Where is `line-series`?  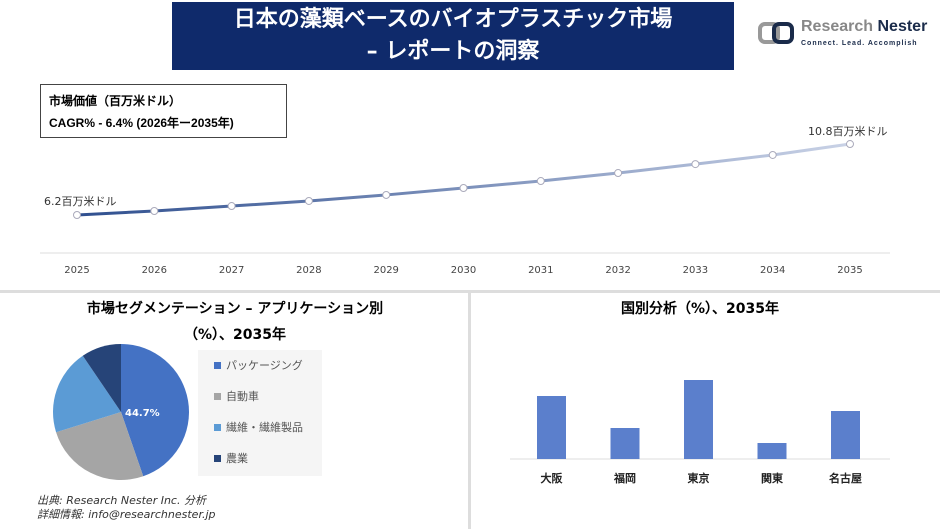
line-series is located at coordinates (463, 179).